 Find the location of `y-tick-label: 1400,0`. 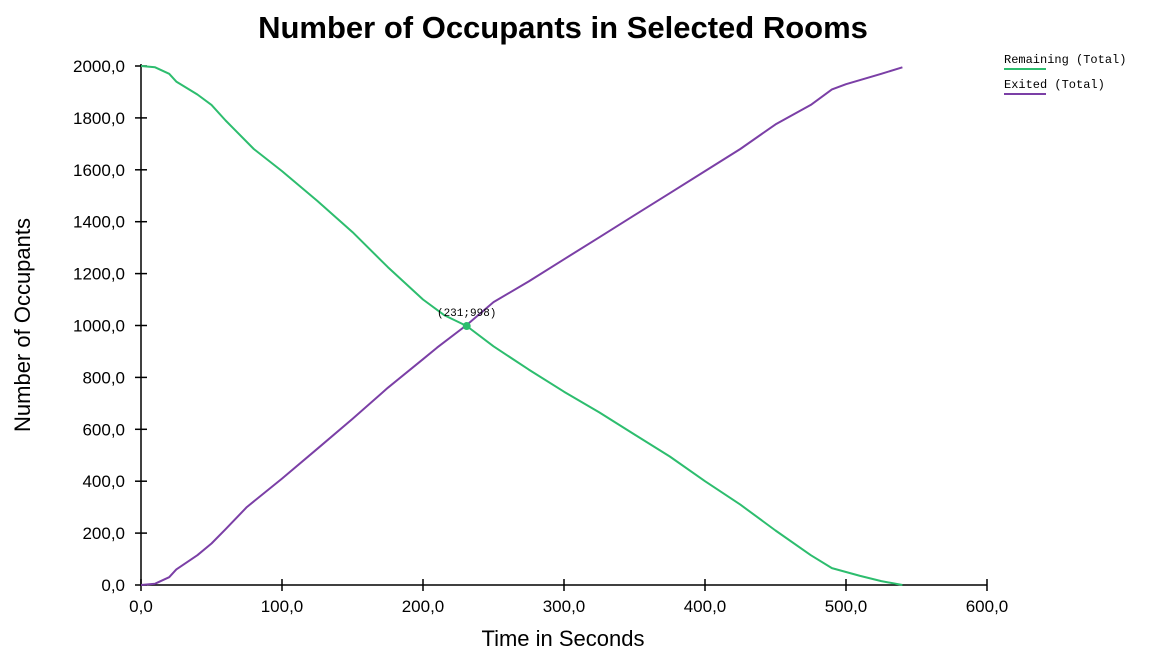

y-tick-label: 1400,0 is located at coordinates (99, 222).